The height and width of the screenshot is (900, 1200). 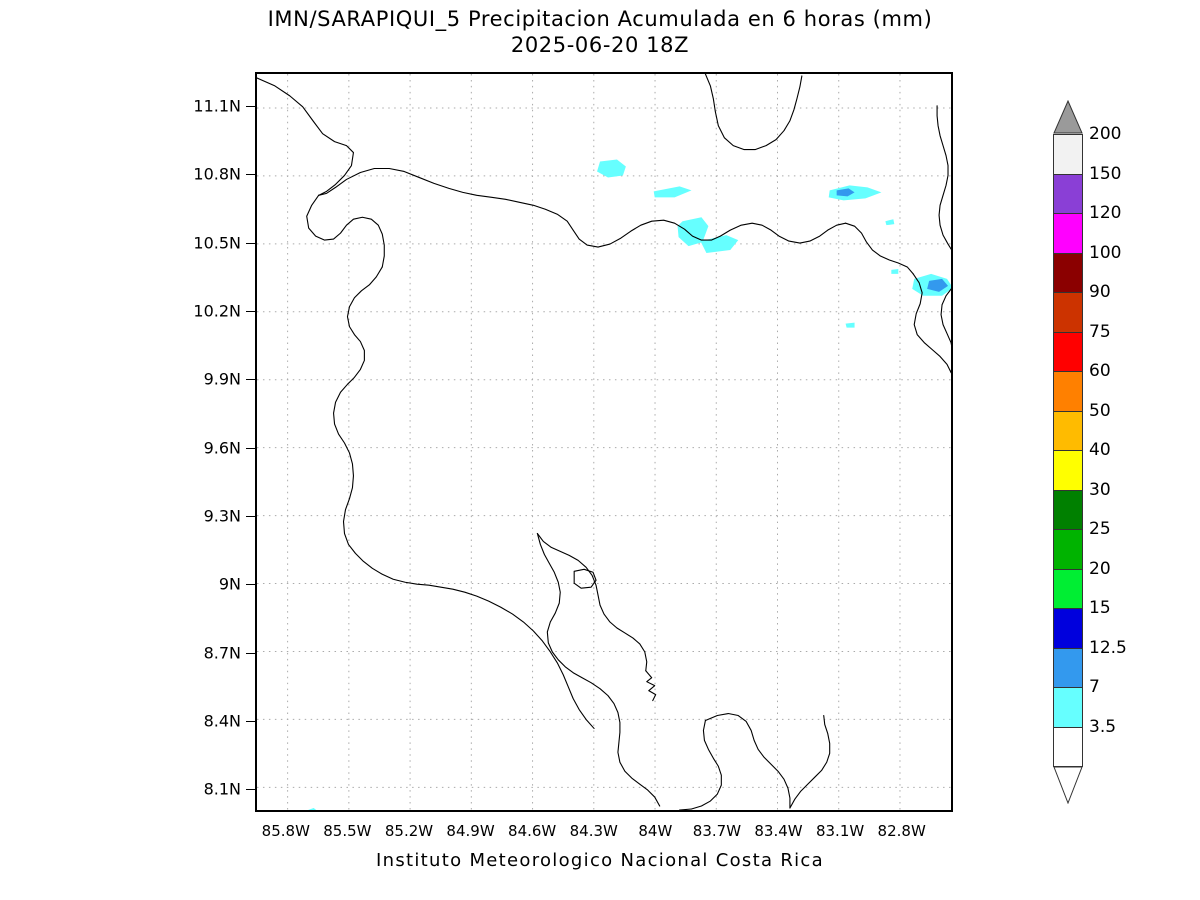 What do you see at coordinates (1100, 608) in the screenshot?
I see `colorbar-tick-label: 15` at bounding box center [1100, 608].